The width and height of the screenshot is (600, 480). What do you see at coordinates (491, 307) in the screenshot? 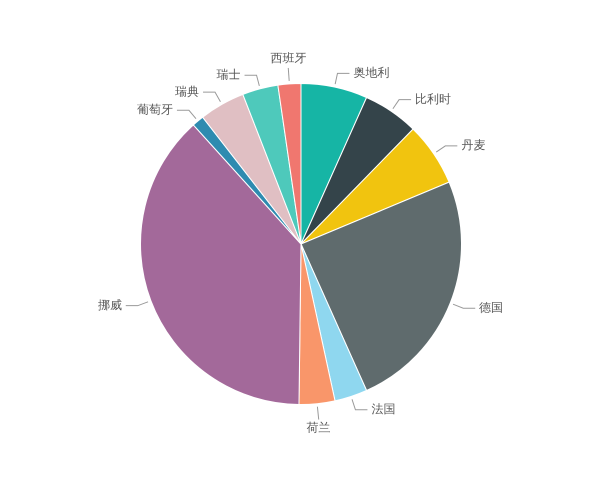
I see `slice-label: 德国` at bounding box center [491, 307].